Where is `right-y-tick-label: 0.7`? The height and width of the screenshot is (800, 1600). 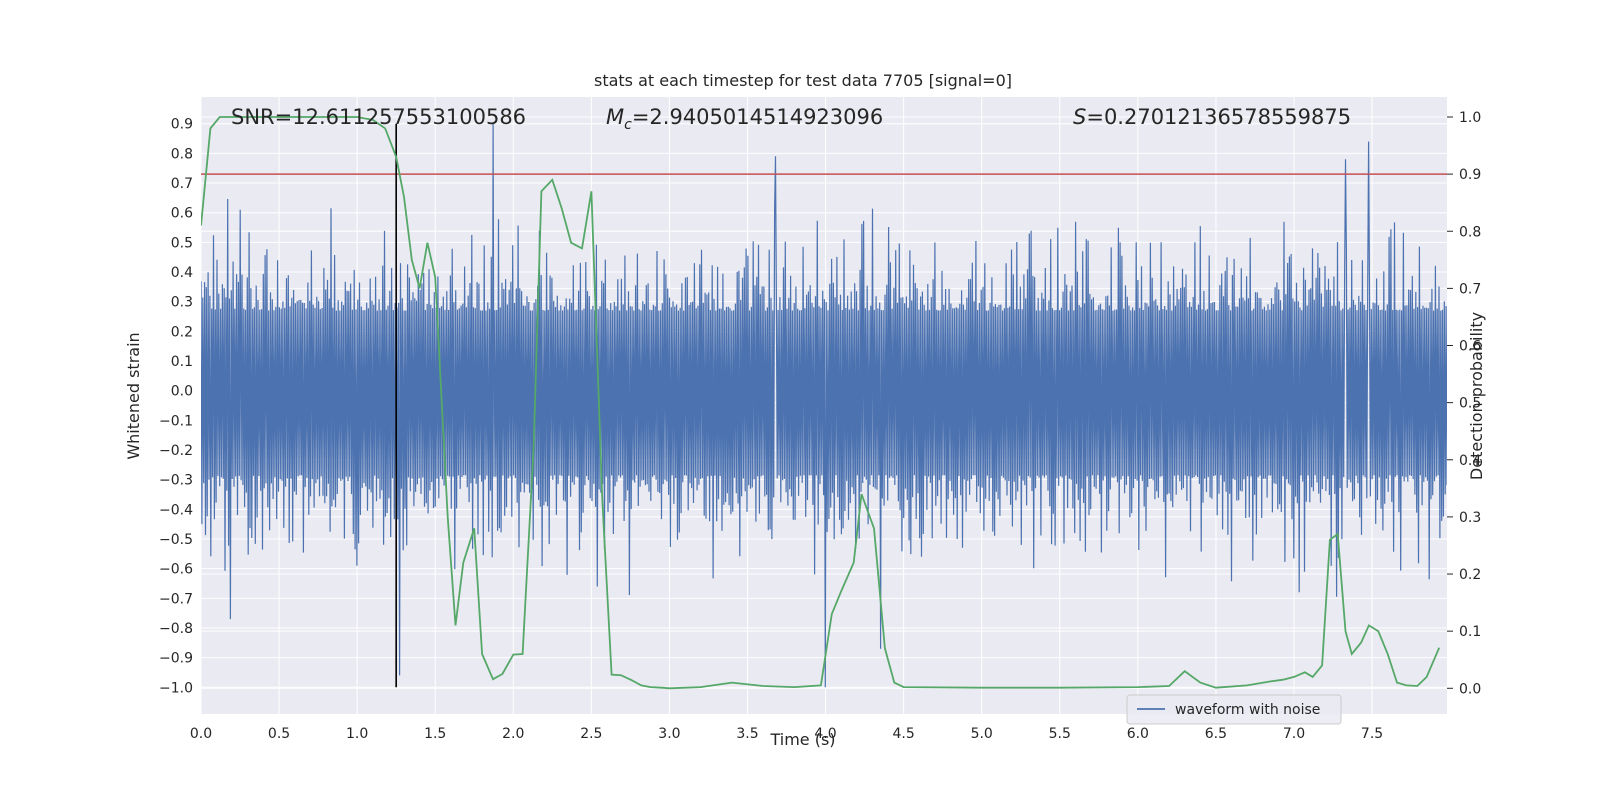
right-y-tick-label: 0.7 is located at coordinates (1470, 289).